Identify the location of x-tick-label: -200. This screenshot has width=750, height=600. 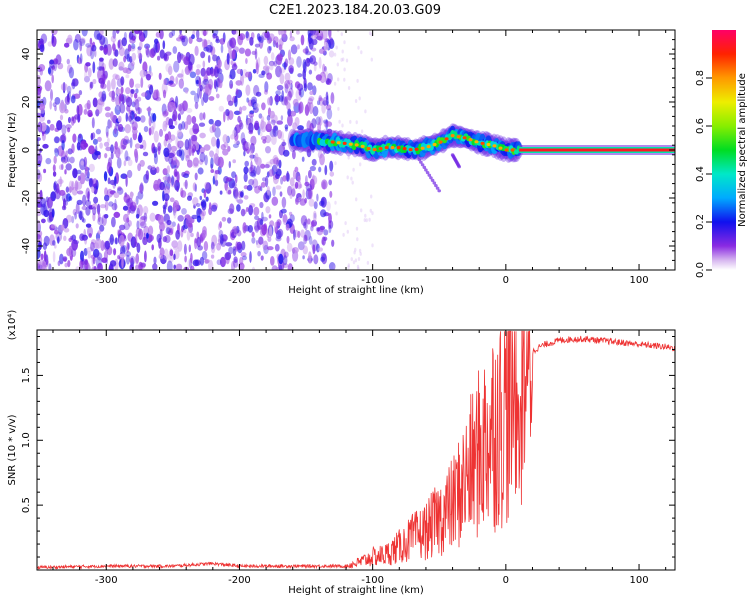
(239, 580).